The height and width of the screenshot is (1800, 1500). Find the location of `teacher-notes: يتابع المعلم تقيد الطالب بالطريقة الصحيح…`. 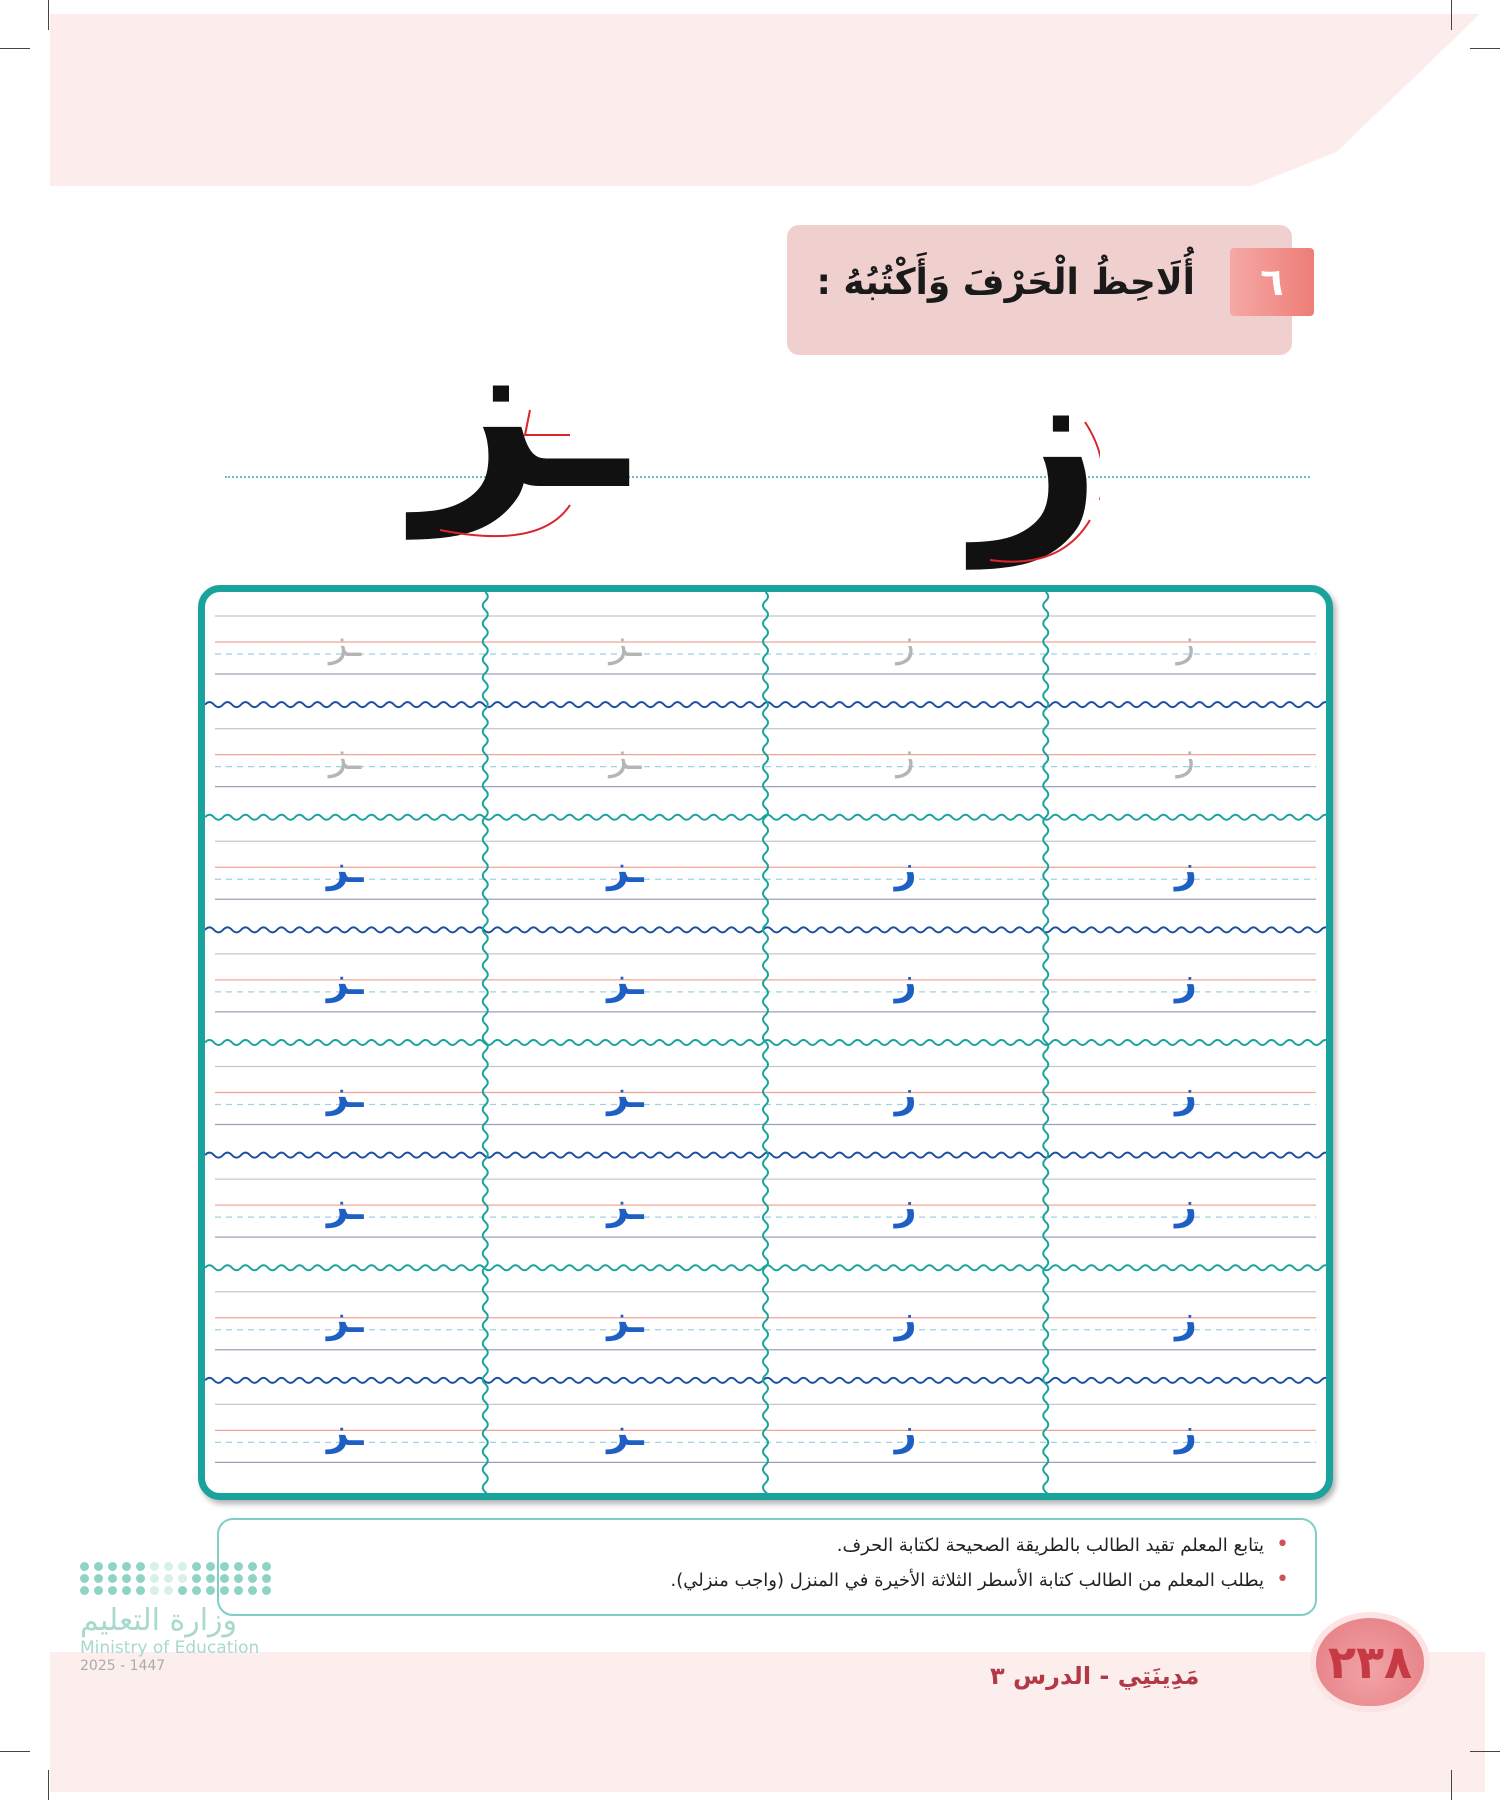

teacher-notes: يتابع المعلم تقيد الطالب بالطريقة الصحيح… is located at coordinates (767, 1567).